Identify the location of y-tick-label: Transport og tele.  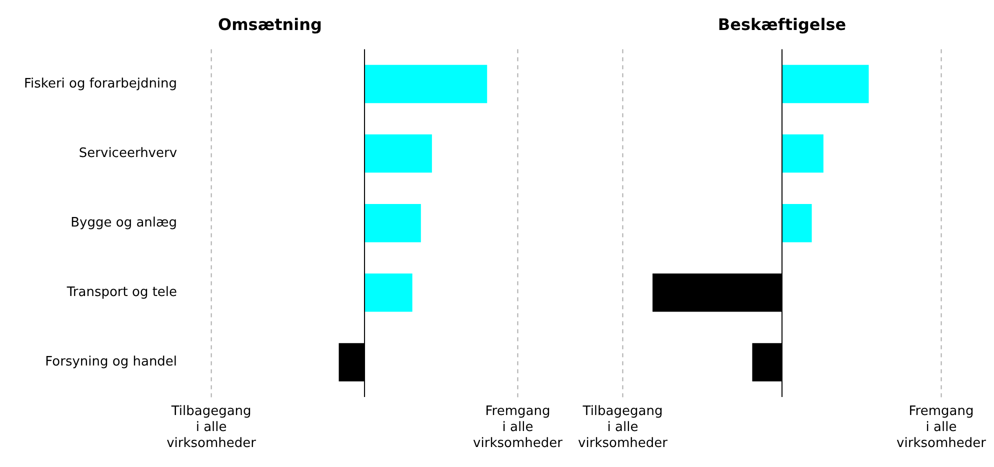
(122, 292).